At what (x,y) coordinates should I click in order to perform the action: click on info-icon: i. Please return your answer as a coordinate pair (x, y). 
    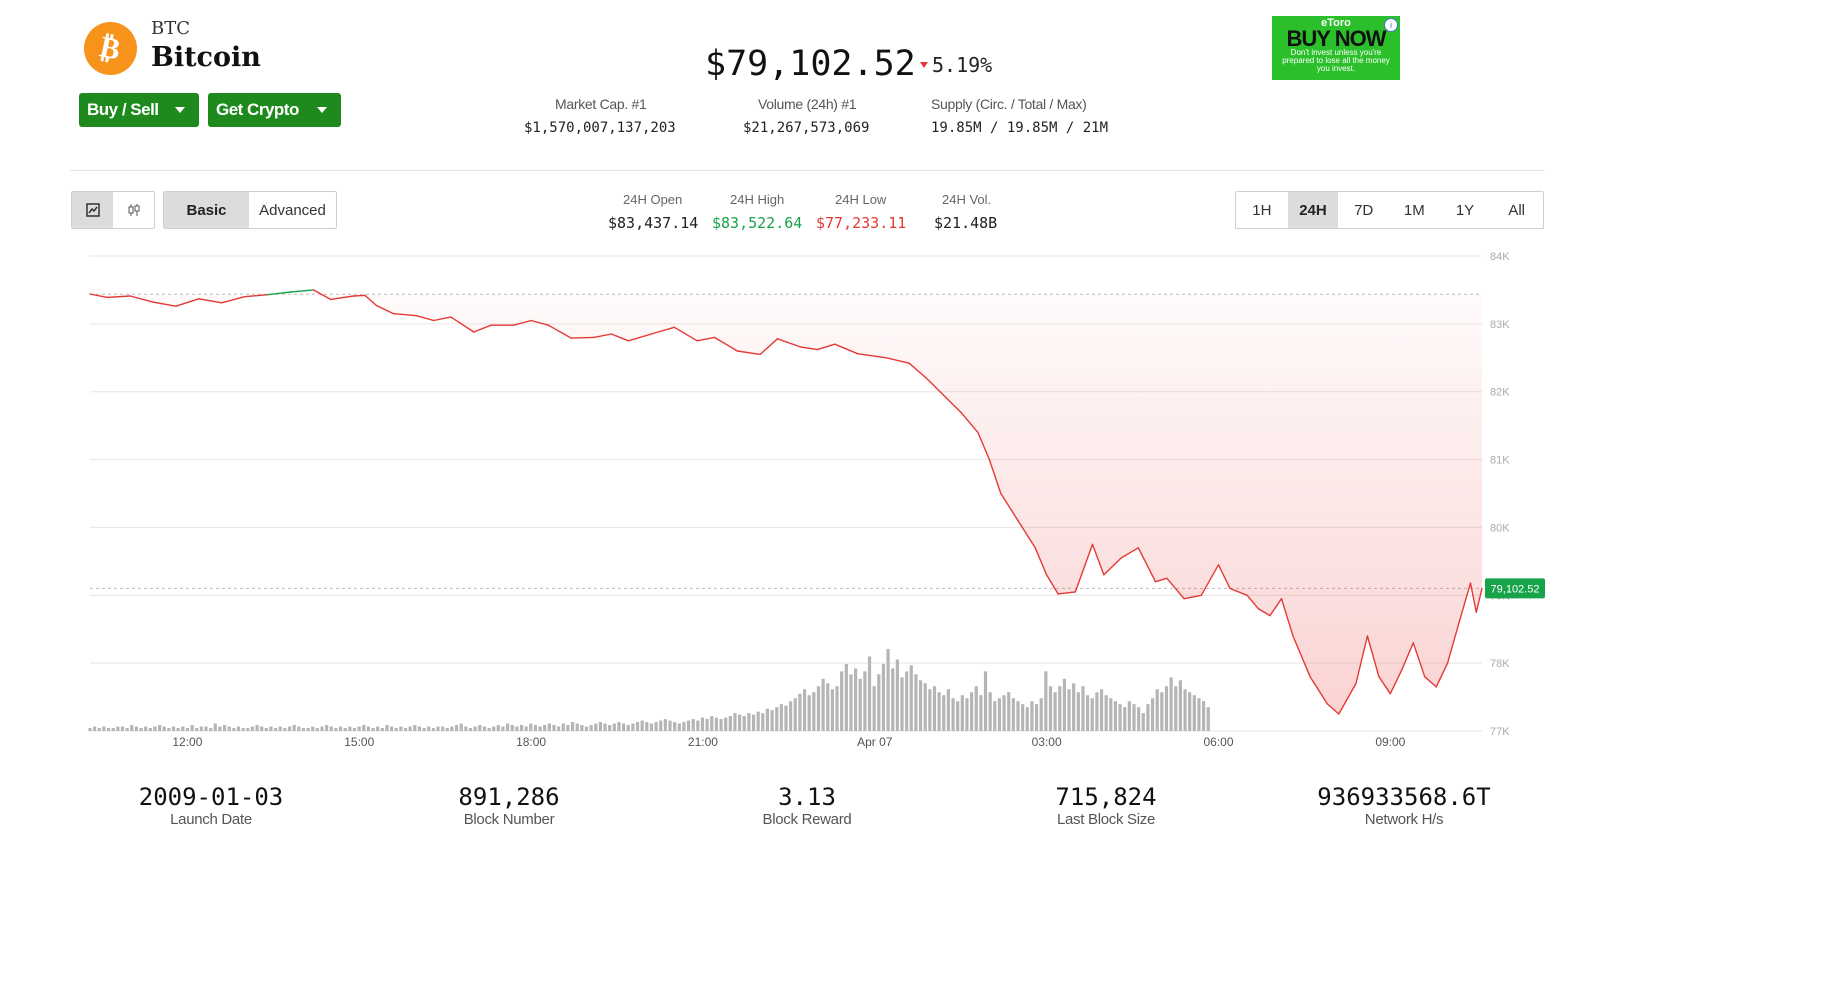
    Looking at the image, I should click on (1391, 25).